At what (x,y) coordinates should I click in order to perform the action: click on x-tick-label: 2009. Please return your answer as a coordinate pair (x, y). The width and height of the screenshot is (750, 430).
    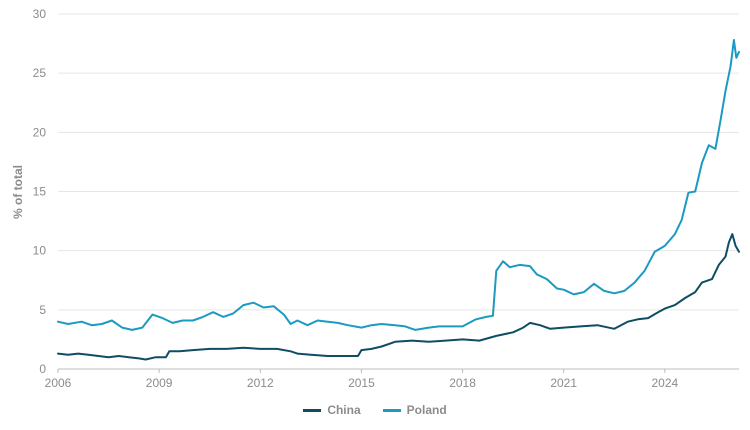
    Looking at the image, I should click on (159, 383).